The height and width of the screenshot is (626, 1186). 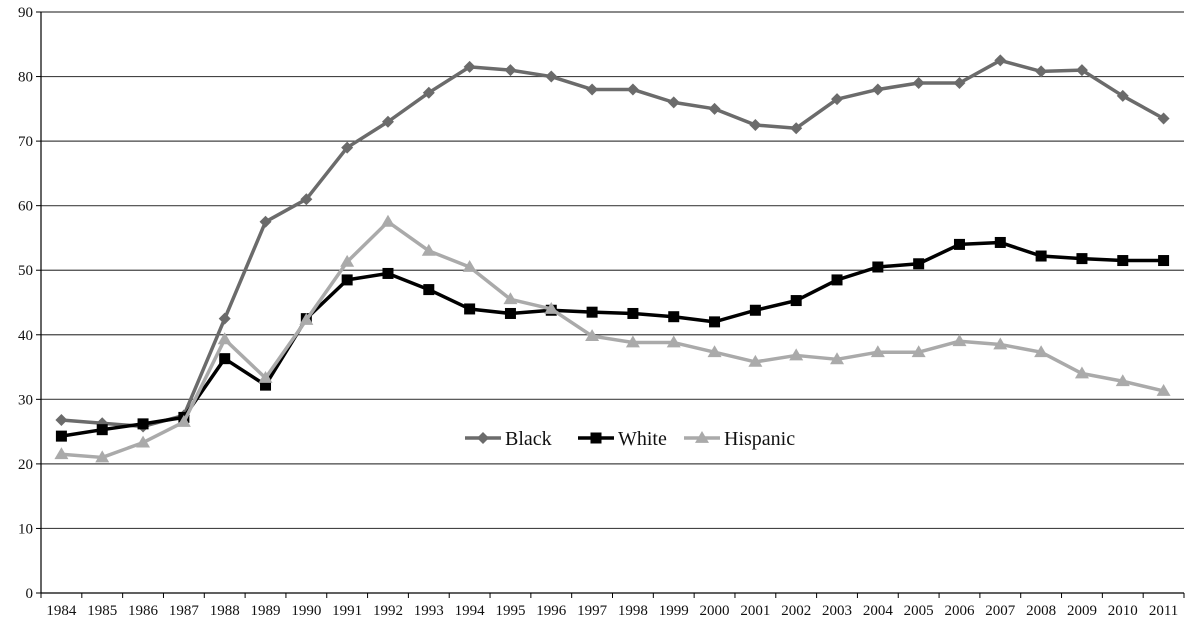 What do you see at coordinates (25, 336) in the screenshot?
I see `y-tick-label: 40` at bounding box center [25, 336].